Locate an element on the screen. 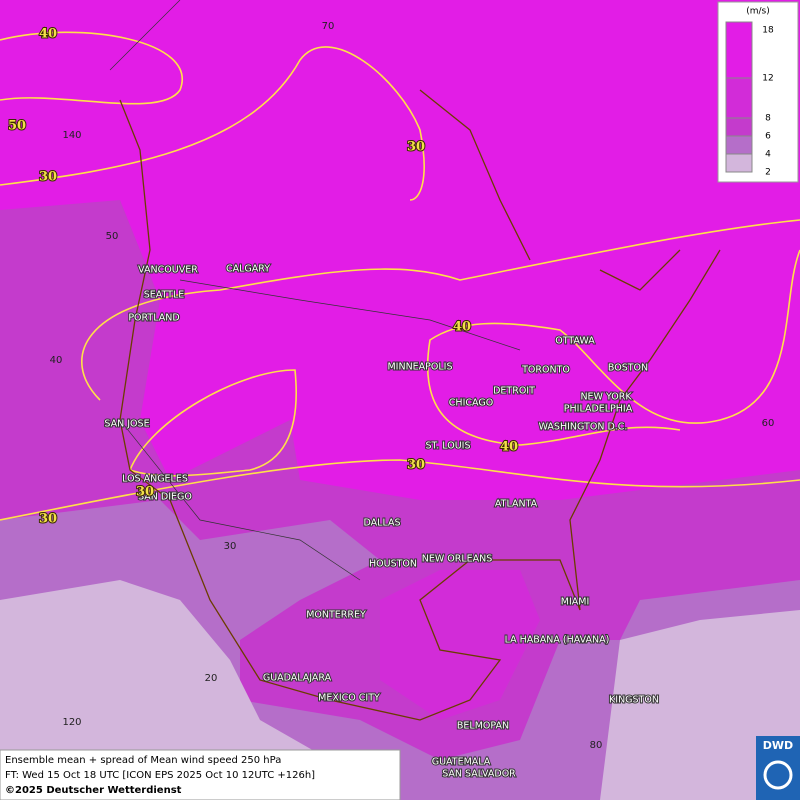  city-label: OTTAWA is located at coordinates (575, 341).